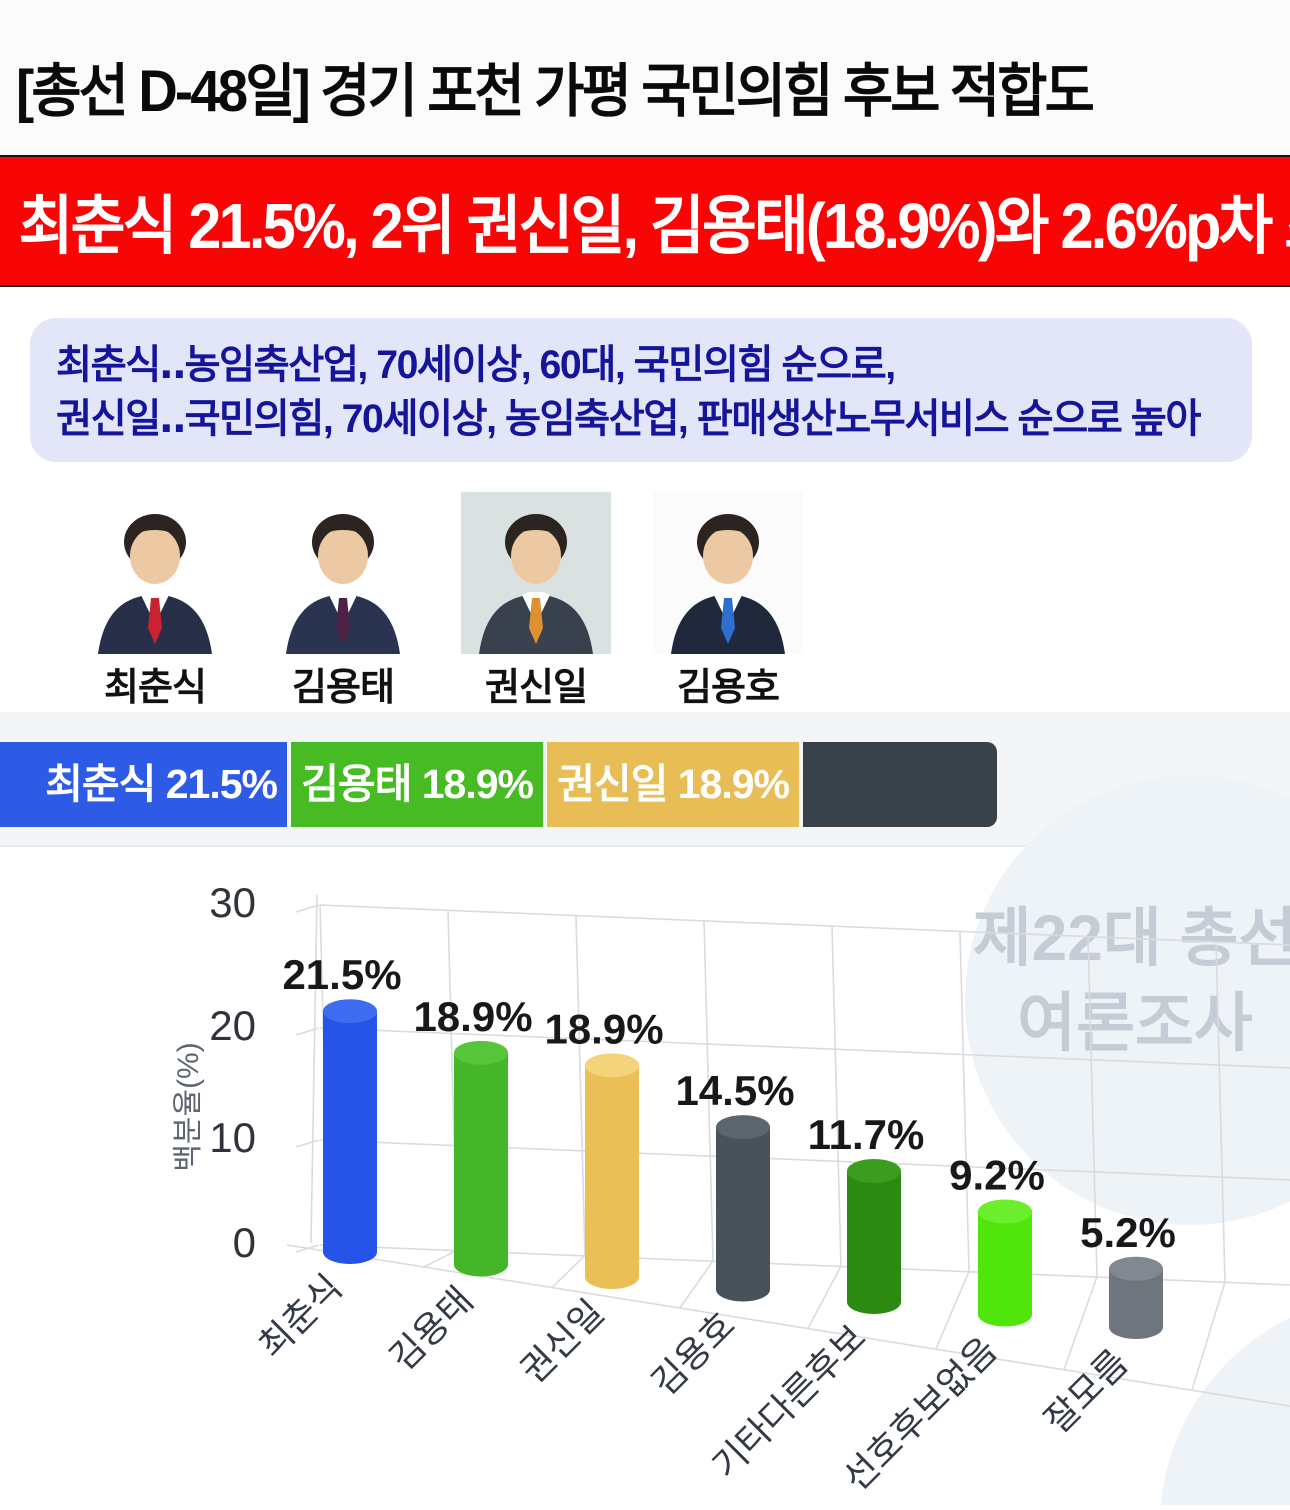  What do you see at coordinates (728, 688) in the screenshot?
I see `candidate-name-4: 김용호` at bounding box center [728, 688].